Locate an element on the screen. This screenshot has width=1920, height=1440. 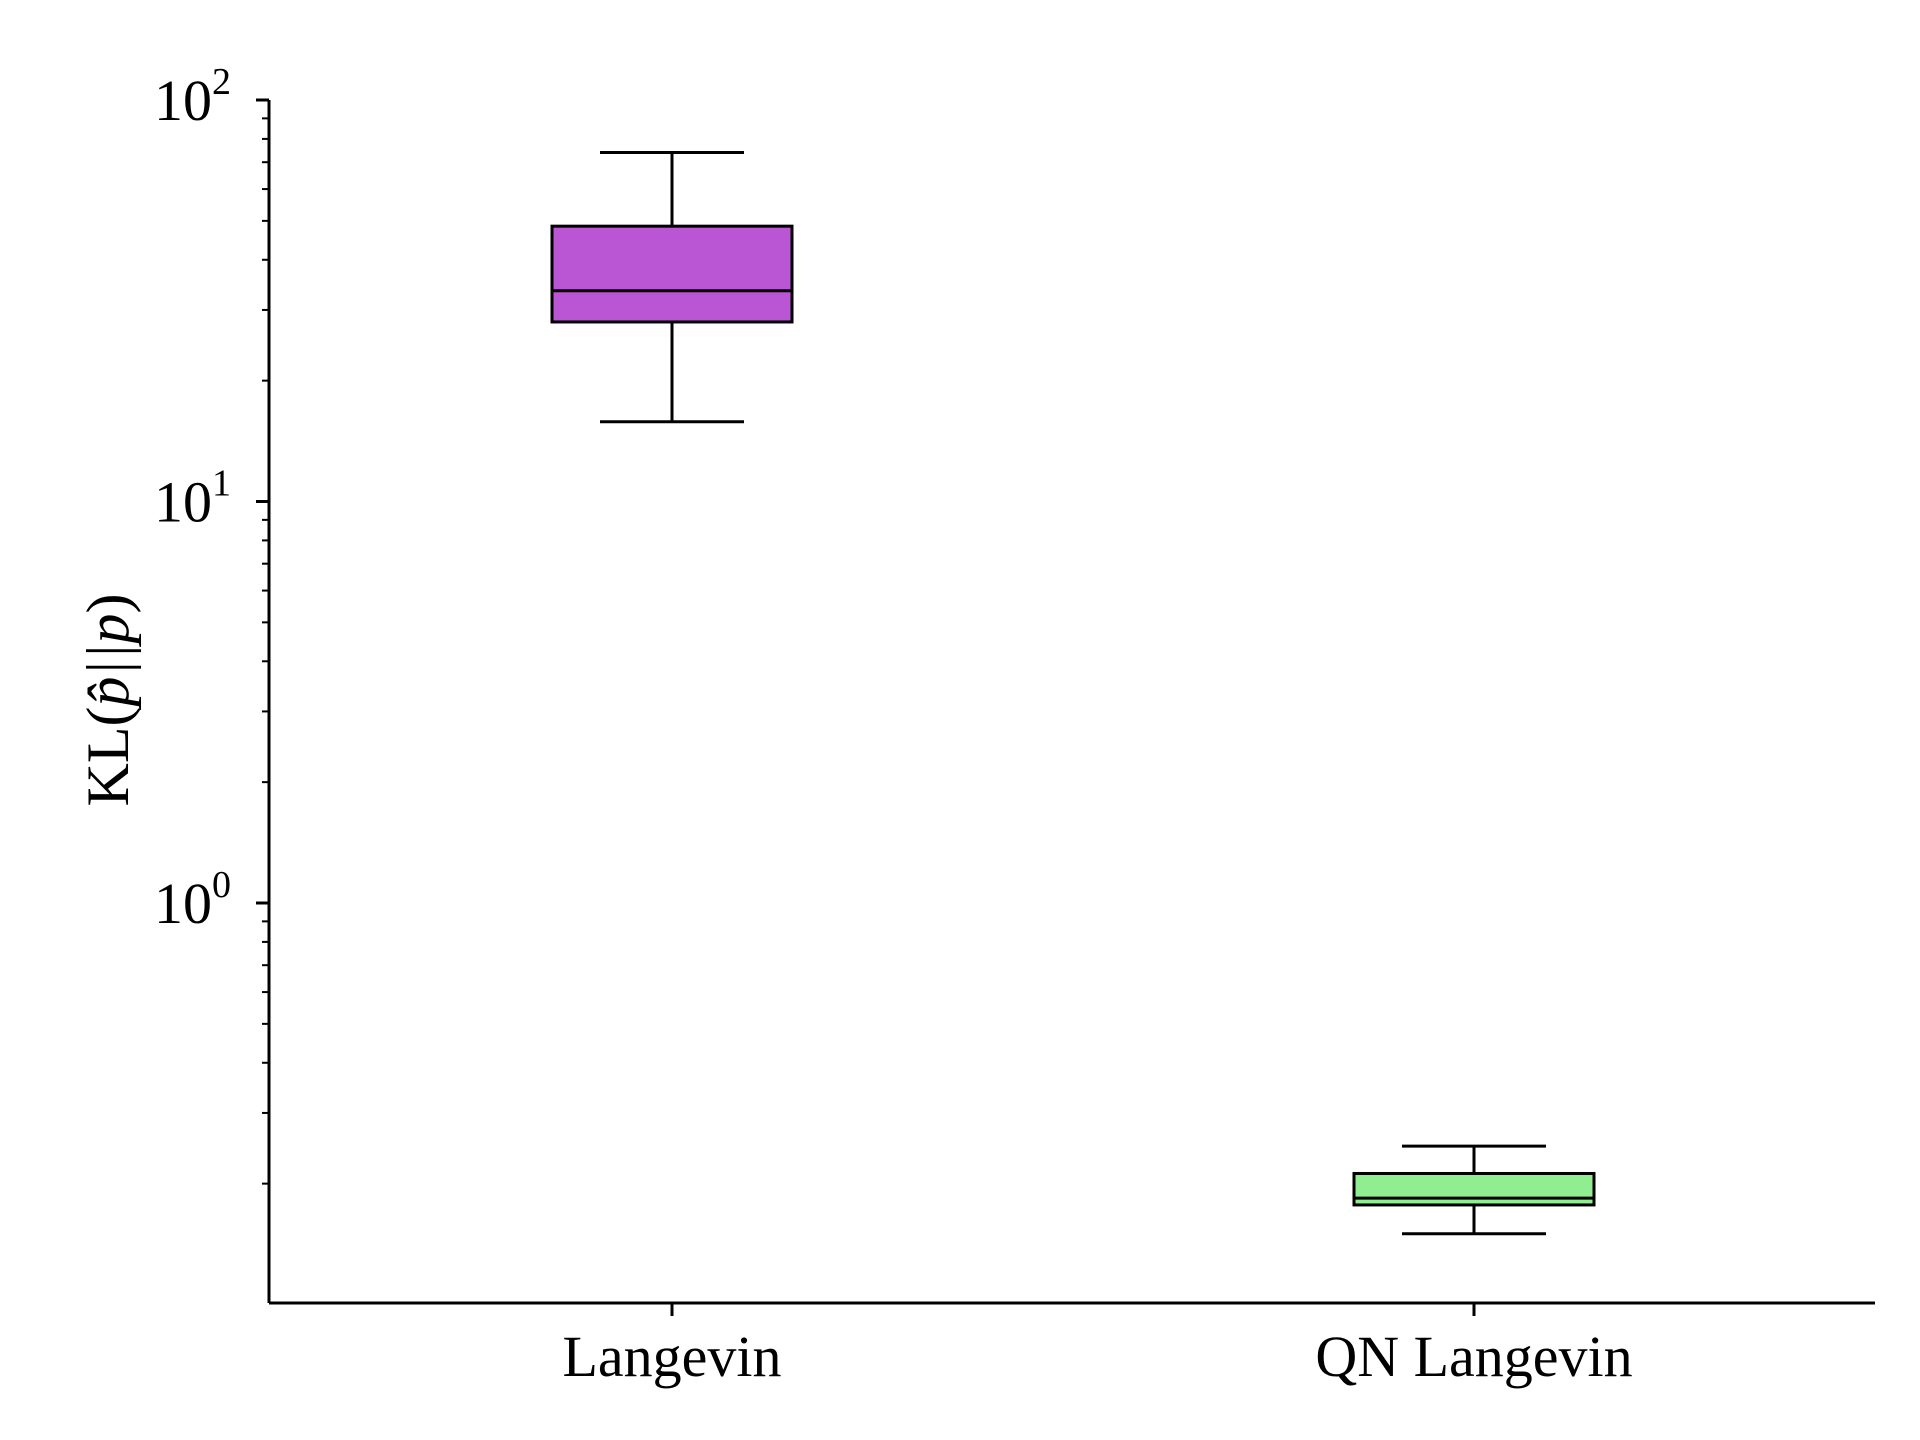
y-tick-label: 10¹ is located at coordinates (192, 499).